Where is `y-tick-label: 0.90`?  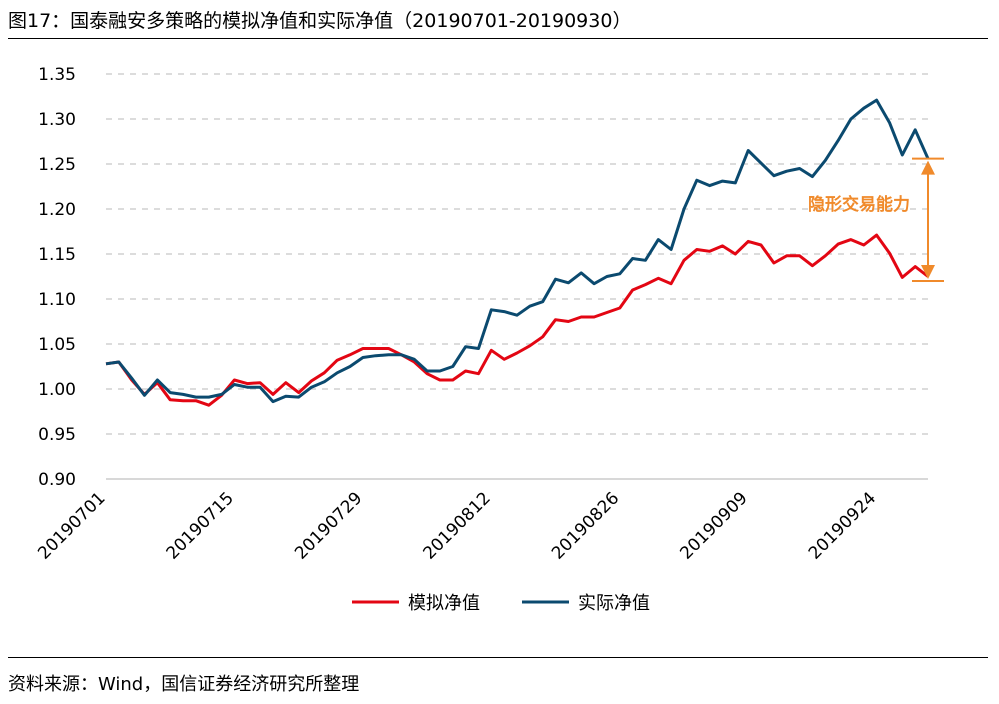
y-tick-label: 0.90 is located at coordinates (57, 480).